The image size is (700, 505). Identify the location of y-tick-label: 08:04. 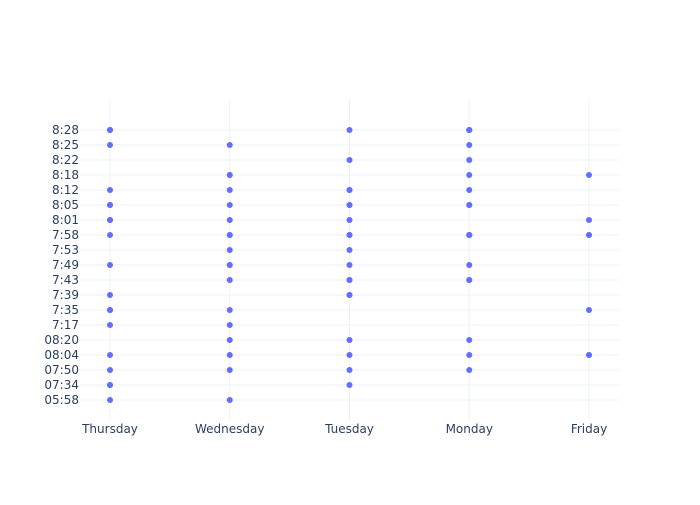
(61, 355).